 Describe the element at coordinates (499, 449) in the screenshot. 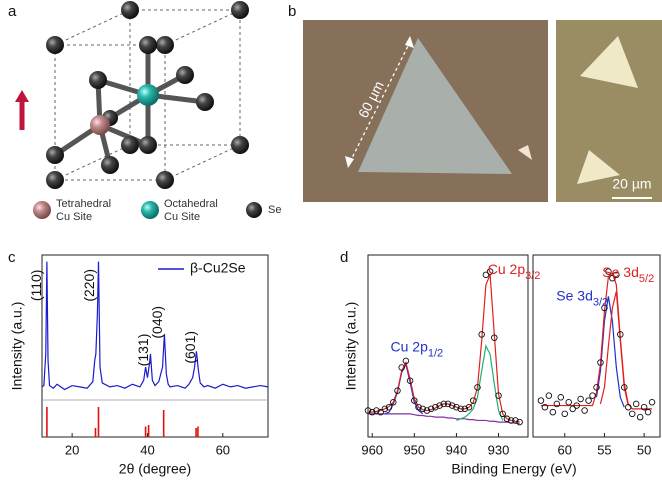

I see `x-tick-label: 930` at that location.